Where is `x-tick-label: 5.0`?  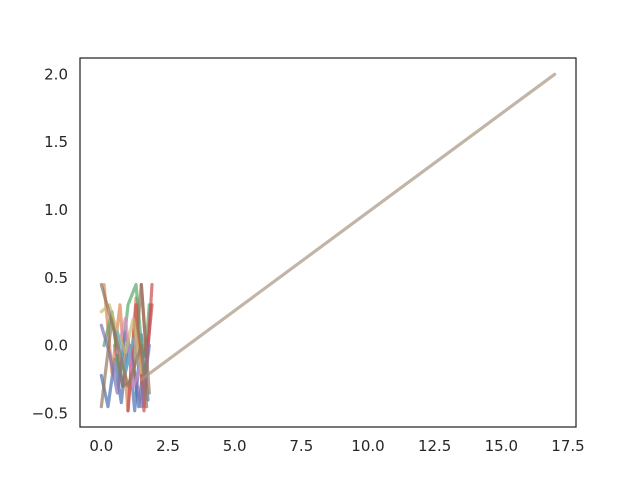 x-tick-label: 5.0 is located at coordinates (235, 446).